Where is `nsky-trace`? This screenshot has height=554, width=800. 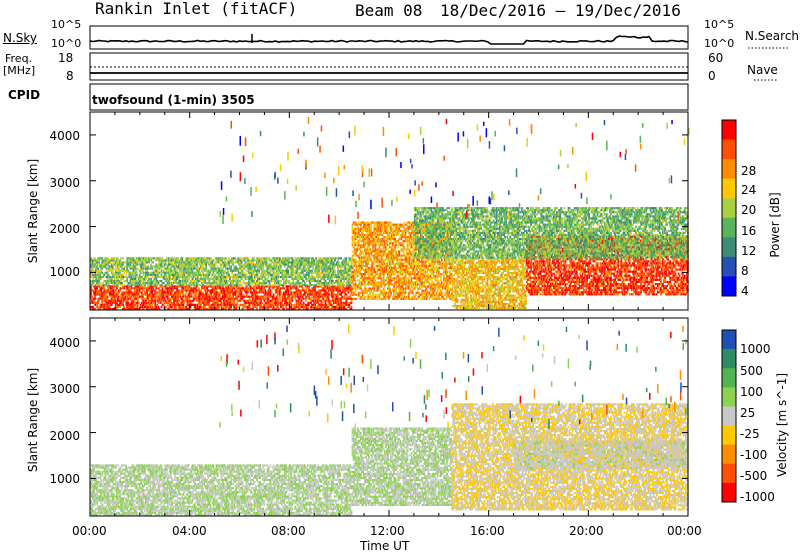
nsky-trace is located at coordinates (389, 40).